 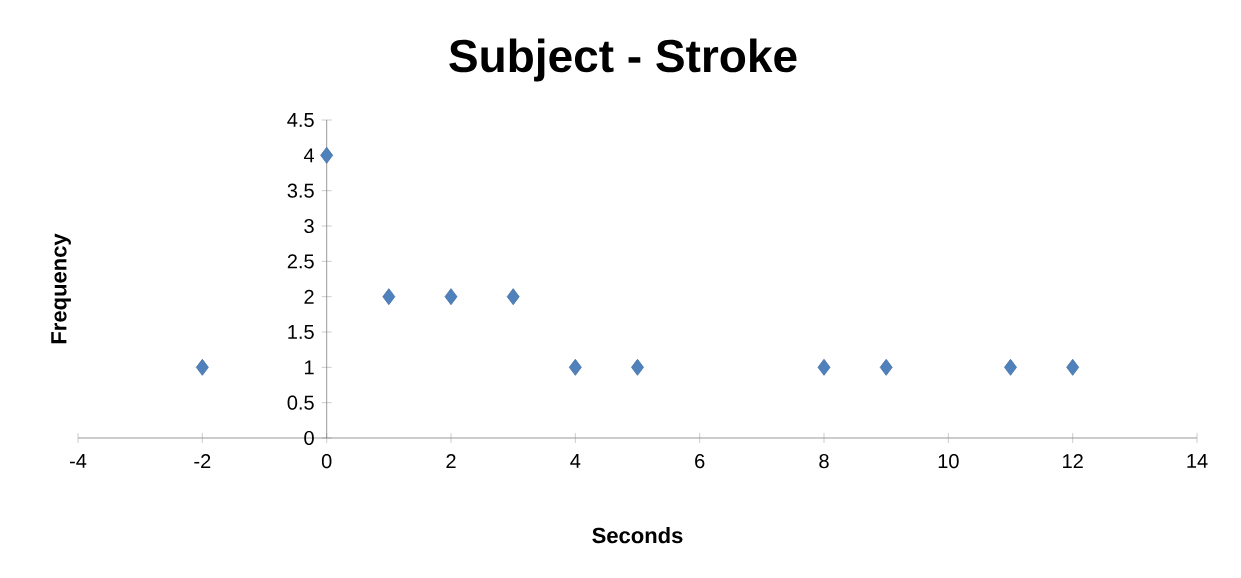 I want to click on y-tick-label: 4, so click(x=309, y=155).